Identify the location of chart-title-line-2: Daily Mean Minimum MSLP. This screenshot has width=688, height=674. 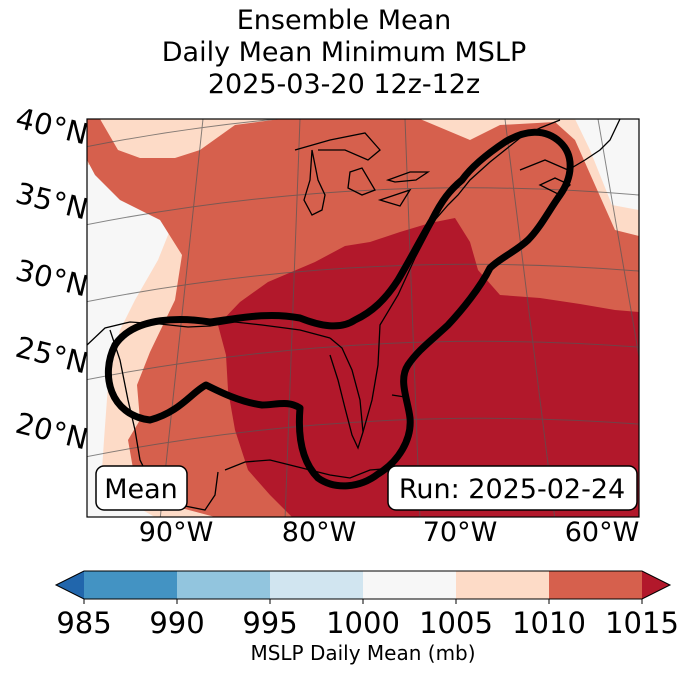
(344, 52).